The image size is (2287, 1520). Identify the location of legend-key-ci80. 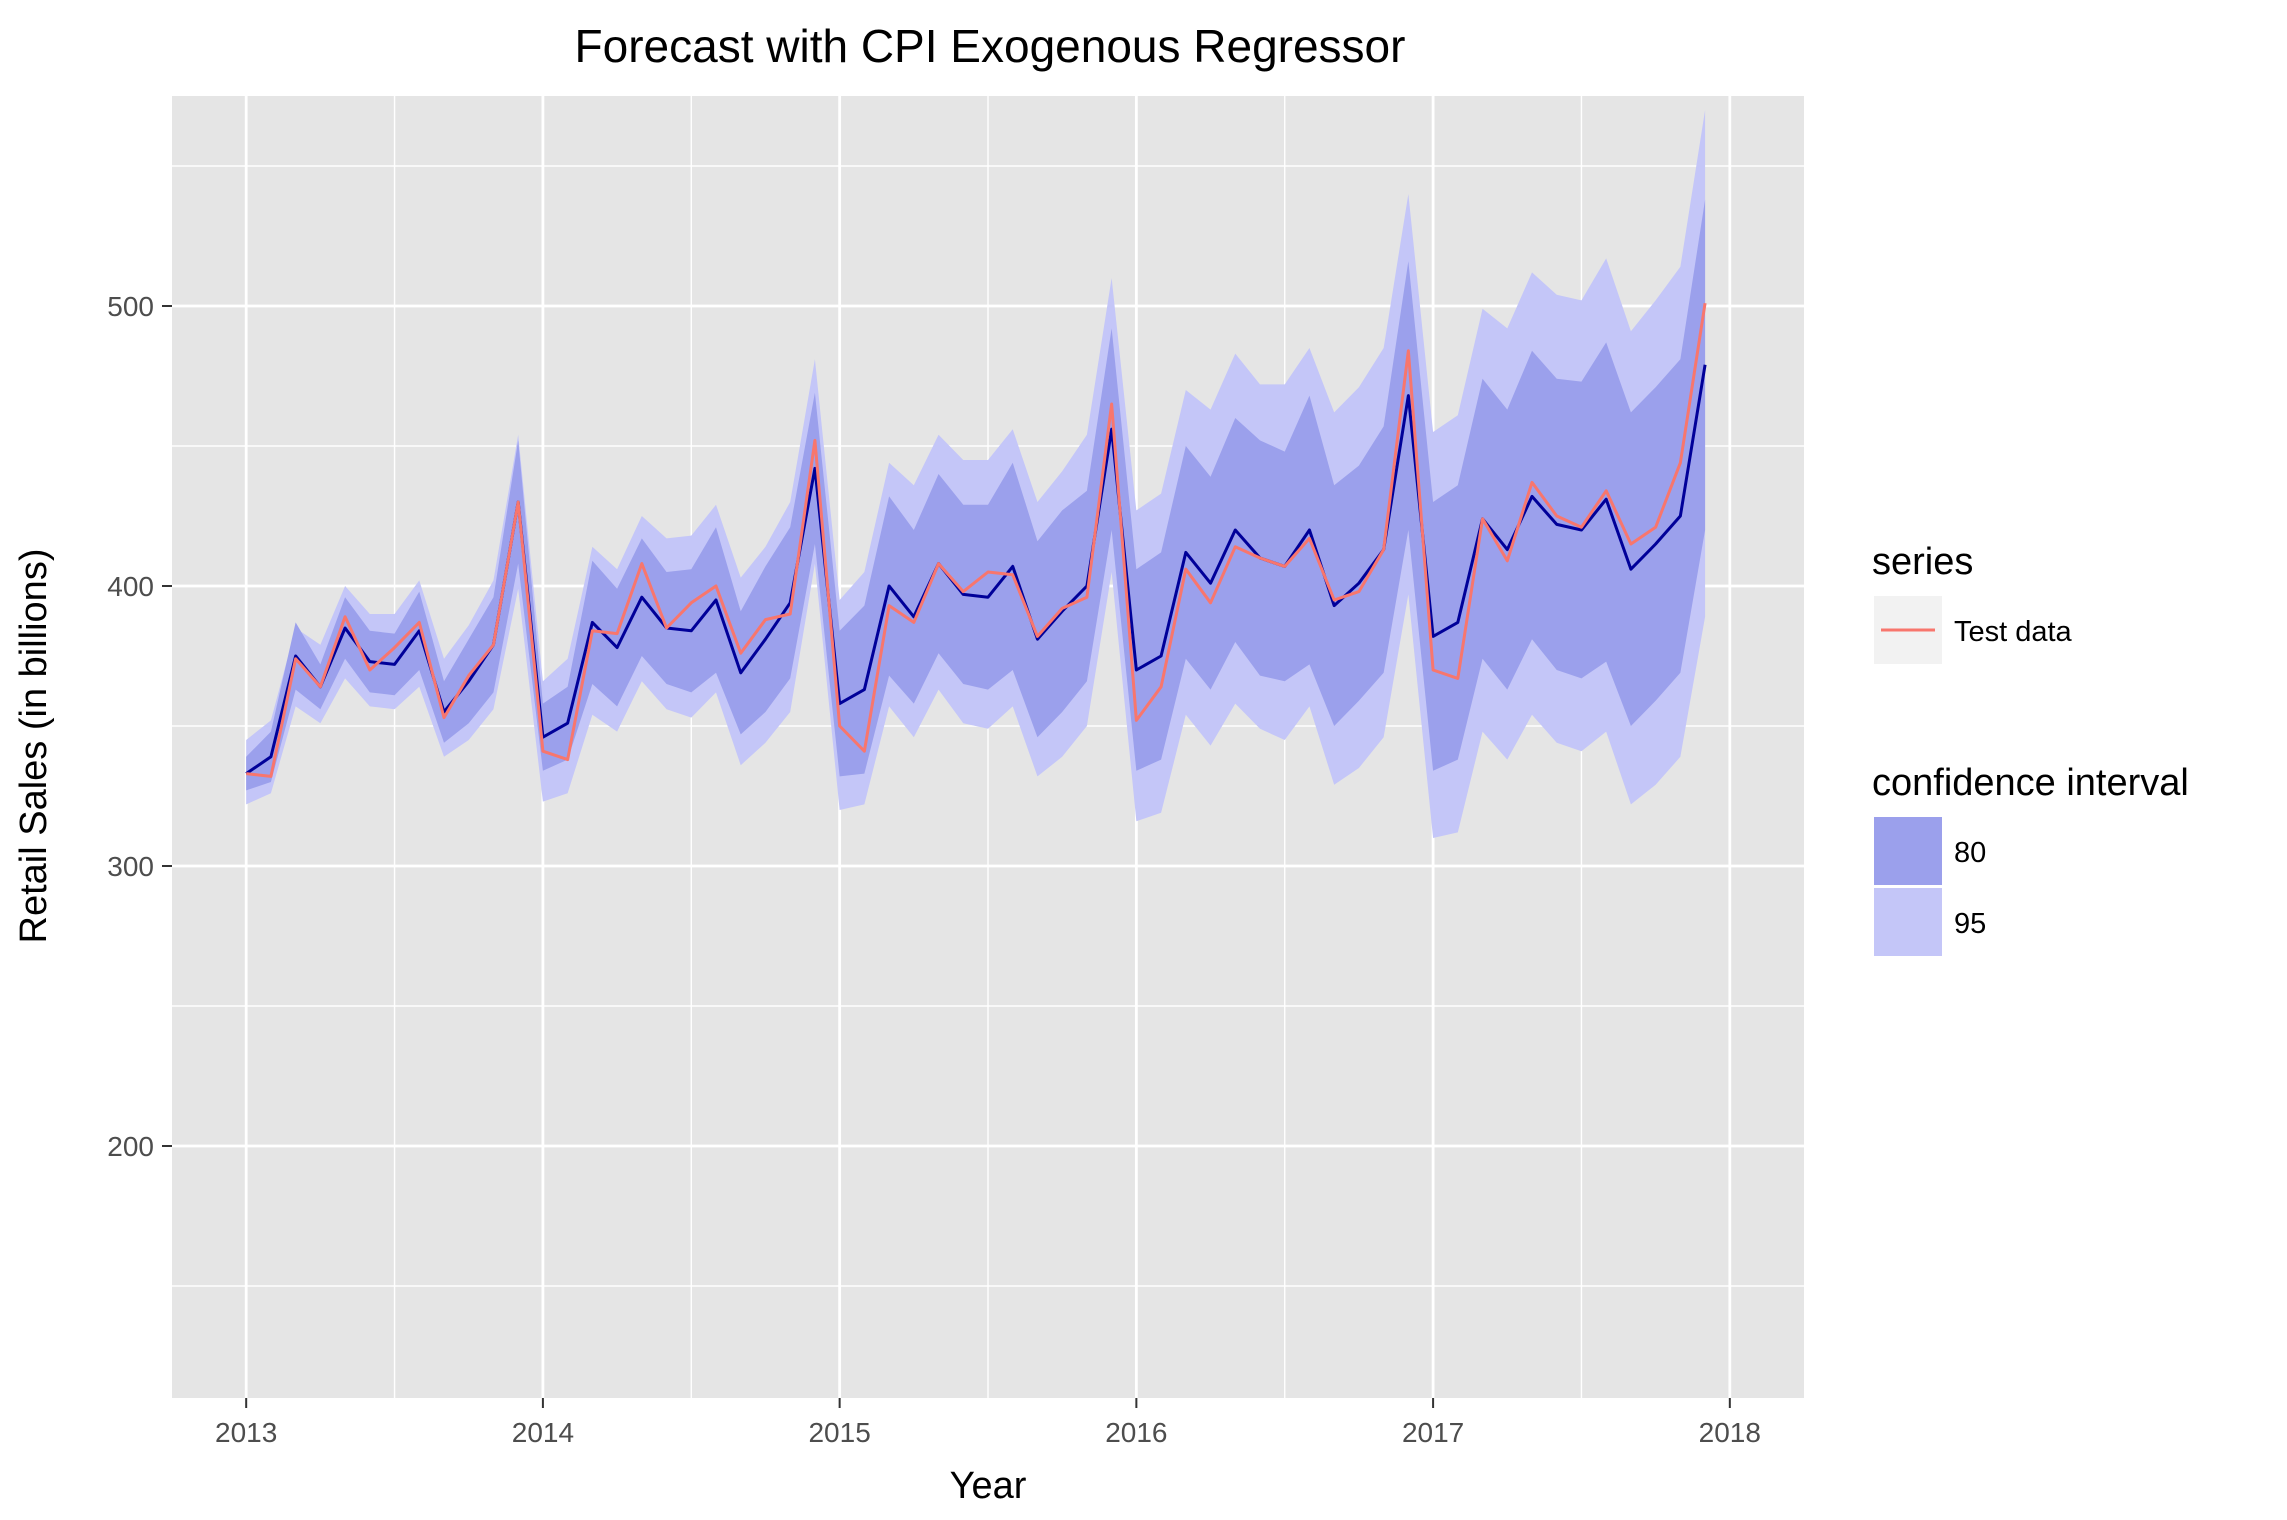
(1908, 851).